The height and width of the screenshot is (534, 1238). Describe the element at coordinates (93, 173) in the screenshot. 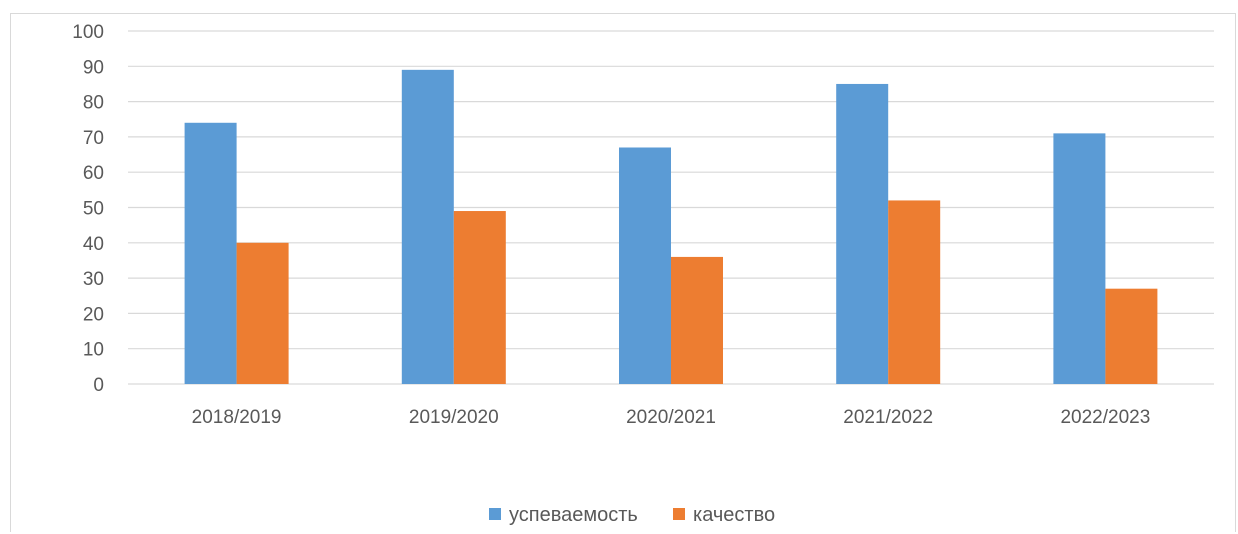

I see `y-tick-label: 60` at that location.